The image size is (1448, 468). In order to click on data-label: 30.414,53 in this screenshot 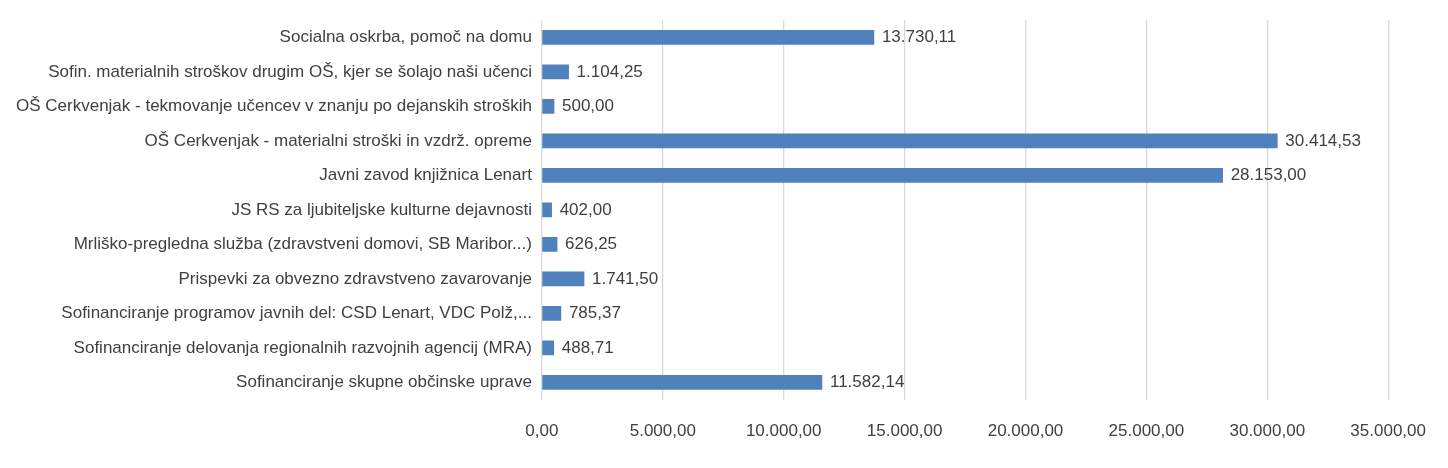, I will do `click(1323, 140)`.